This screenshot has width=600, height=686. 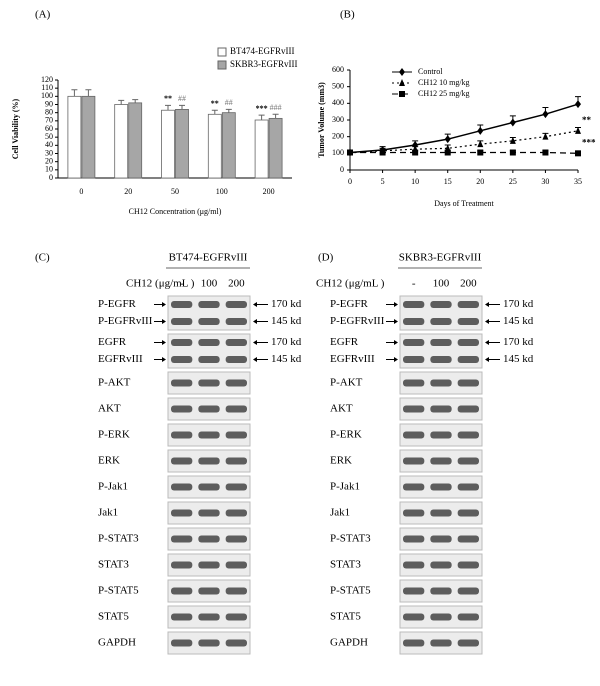 What do you see at coordinates (49, 152) in the screenshot?
I see `y-tick-label: 30` at bounding box center [49, 152].